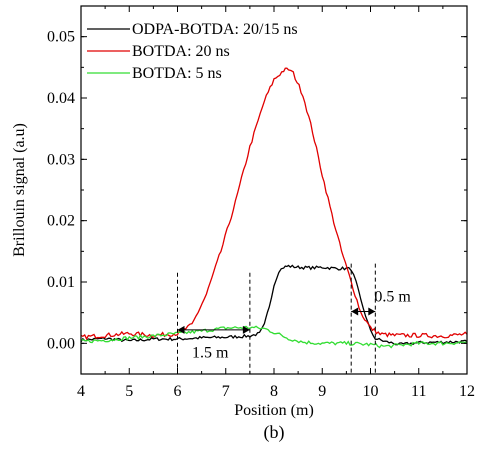 The width and height of the screenshot is (481, 464). Describe the element at coordinates (215, 29) in the screenshot. I see `legend-entry-0: ODPA-BOTDA: 20/15 ns` at that location.